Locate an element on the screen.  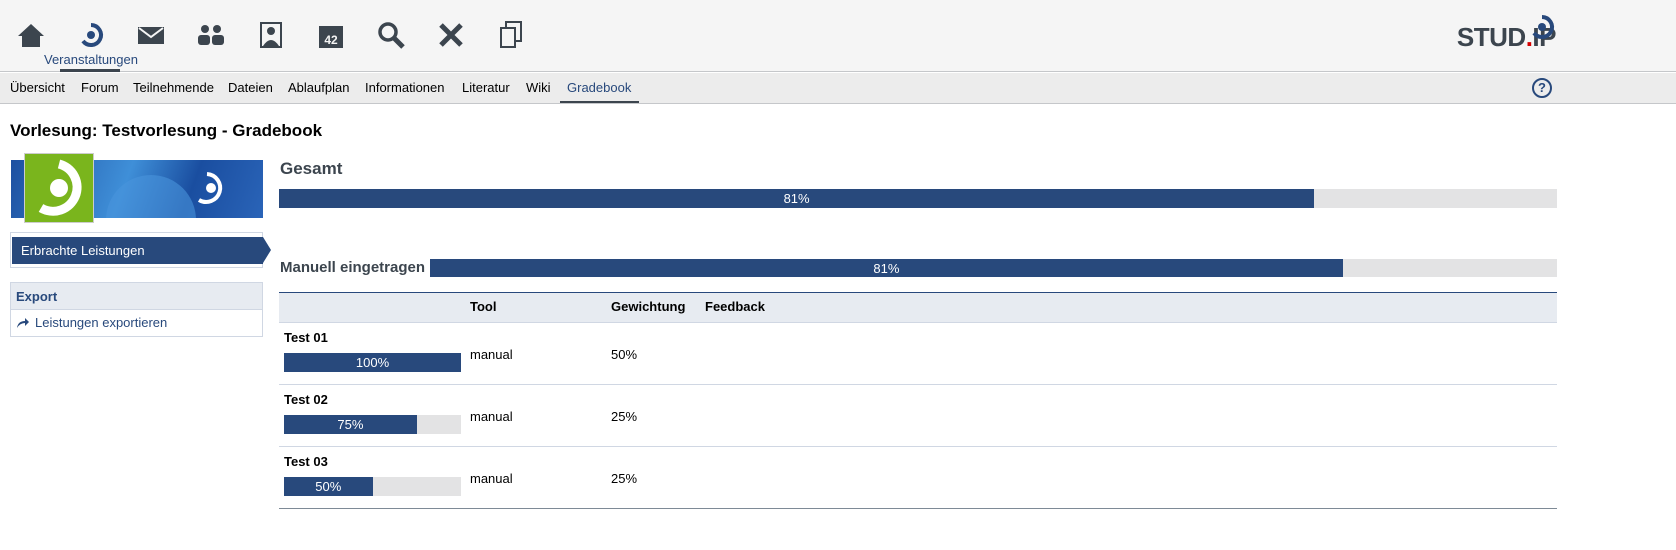
total-progress-bar: 81% is located at coordinates (918, 198).